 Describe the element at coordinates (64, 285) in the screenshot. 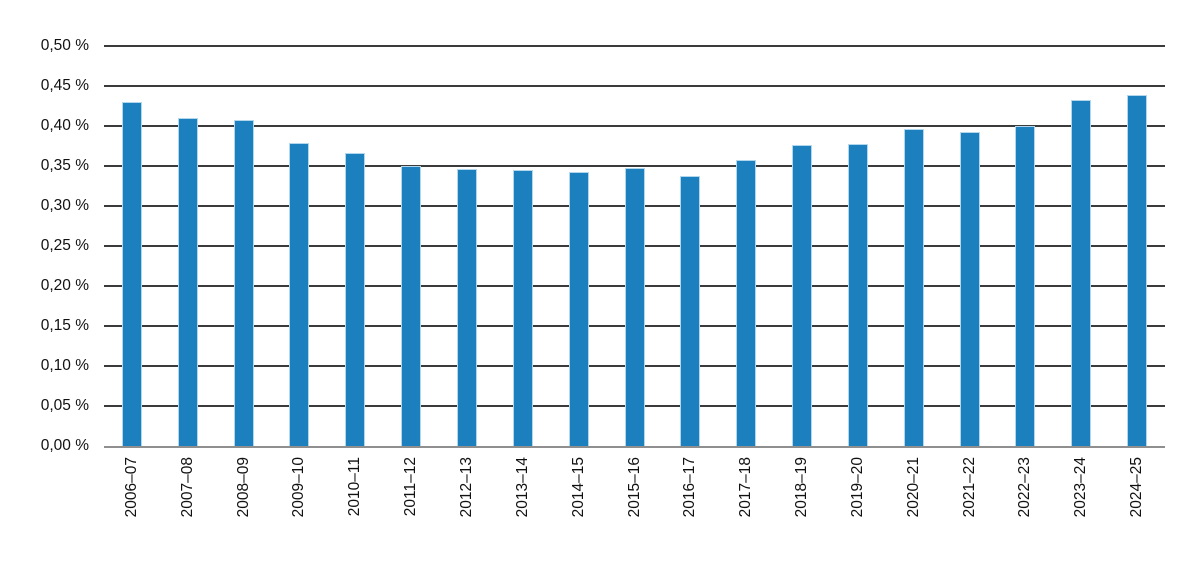

I see `y-axis-tick-label: 0,20 %` at that location.